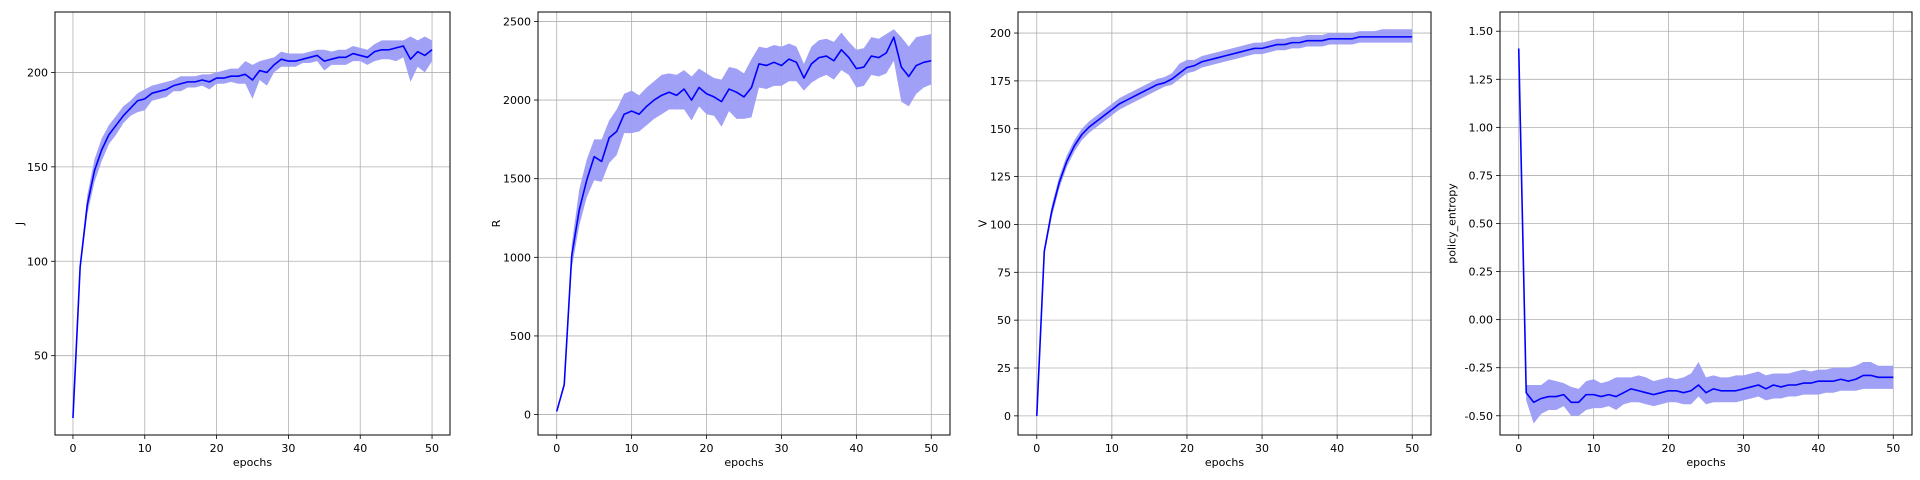 The image size is (1920, 480). What do you see at coordinates (1479, 368) in the screenshot?
I see `c3-y-tick-label: -0.25` at bounding box center [1479, 368].